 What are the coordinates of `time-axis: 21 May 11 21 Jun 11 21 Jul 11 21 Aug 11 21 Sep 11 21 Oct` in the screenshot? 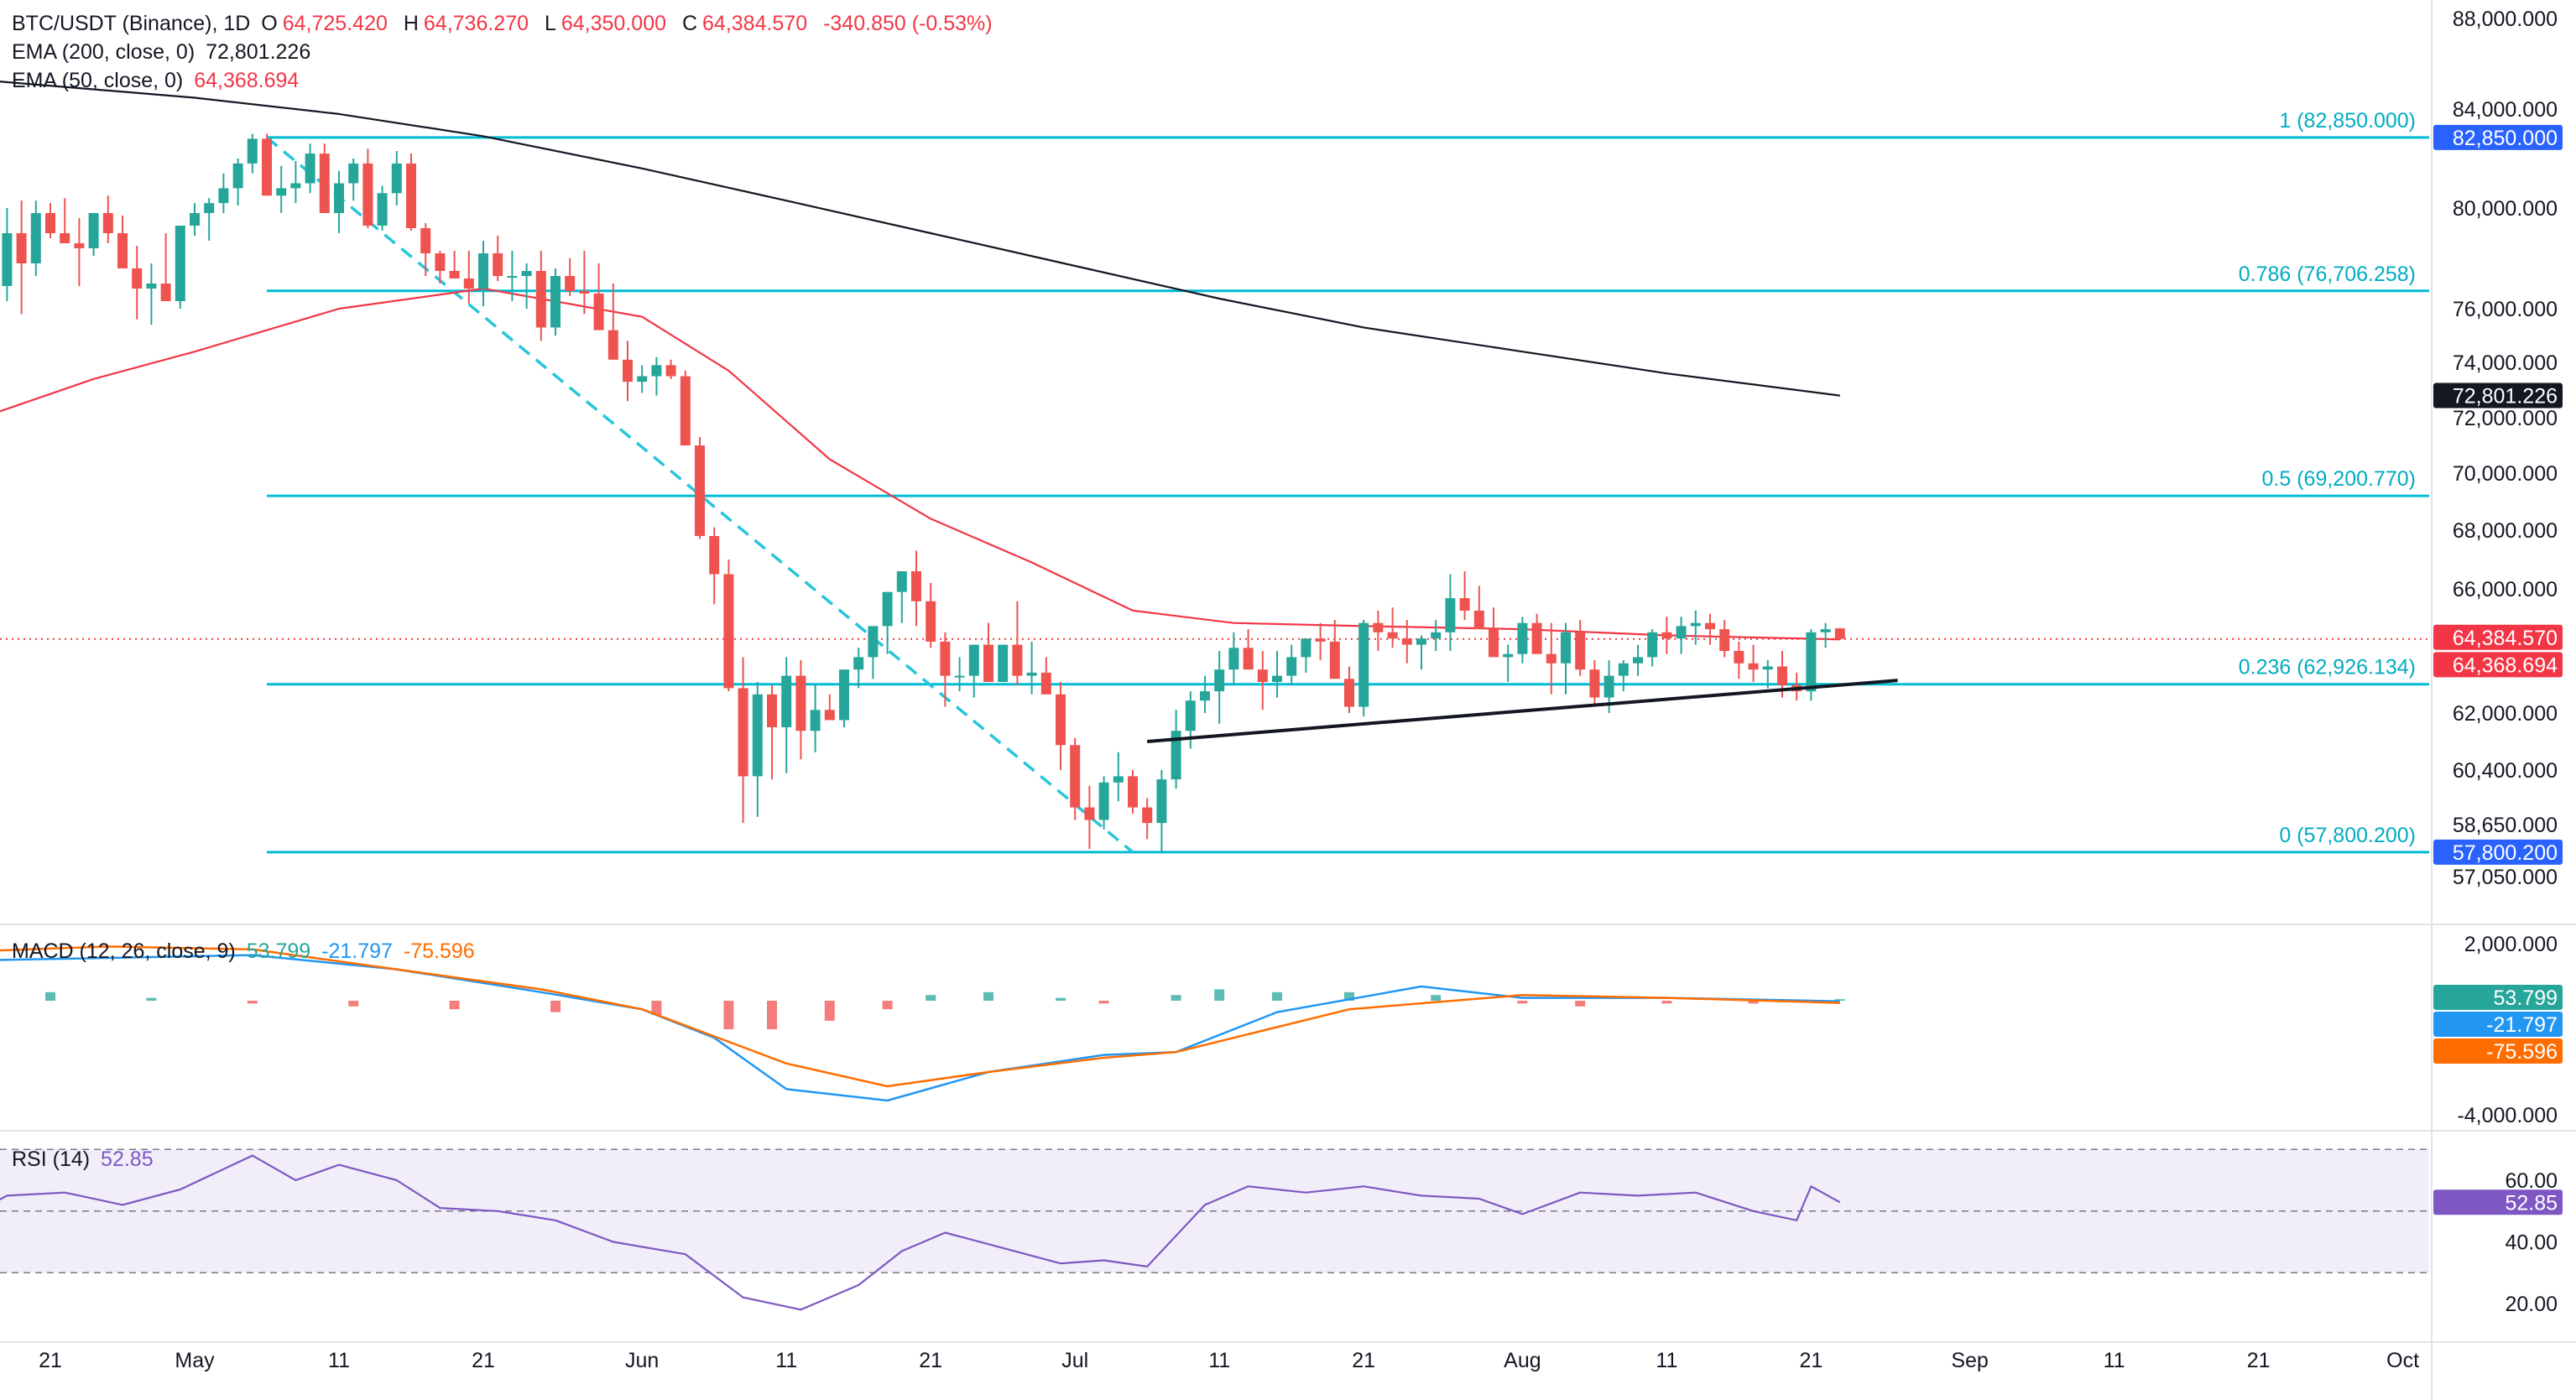 It's located at (1229, 1360).